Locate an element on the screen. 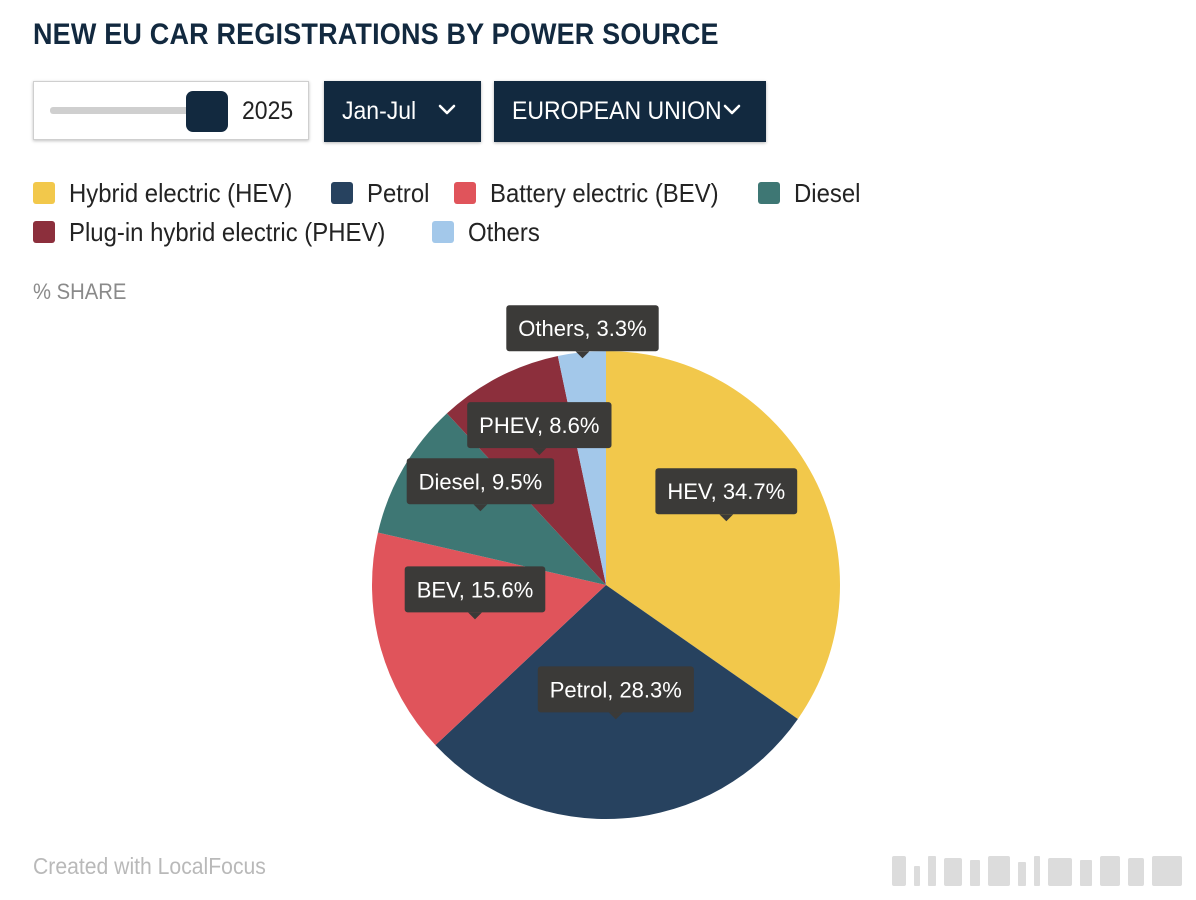 The image size is (1196, 900). data-label-text: Diesel, 9.5% is located at coordinates (481, 481).